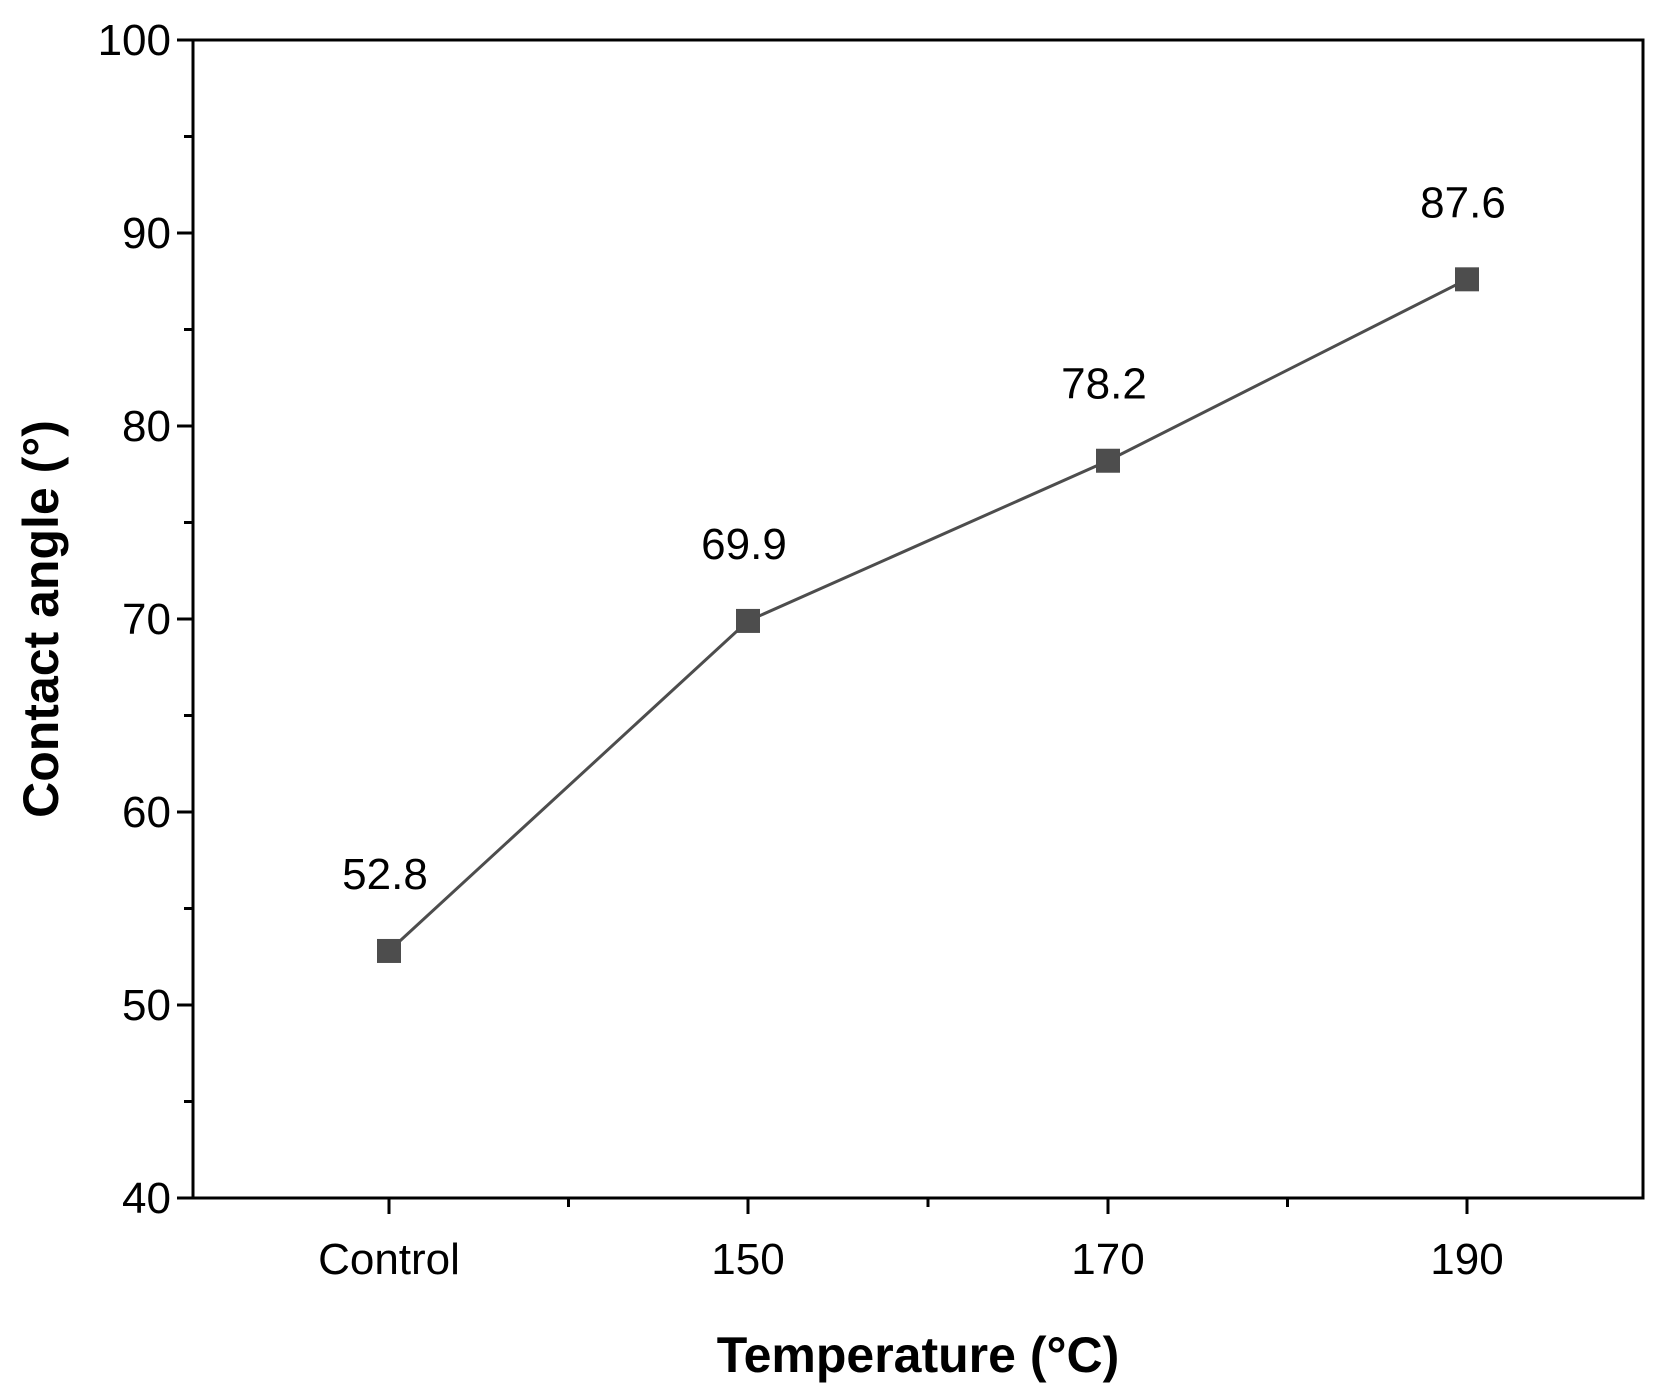  What do you see at coordinates (146, 426) in the screenshot?
I see `y-tick-label: 80` at bounding box center [146, 426].